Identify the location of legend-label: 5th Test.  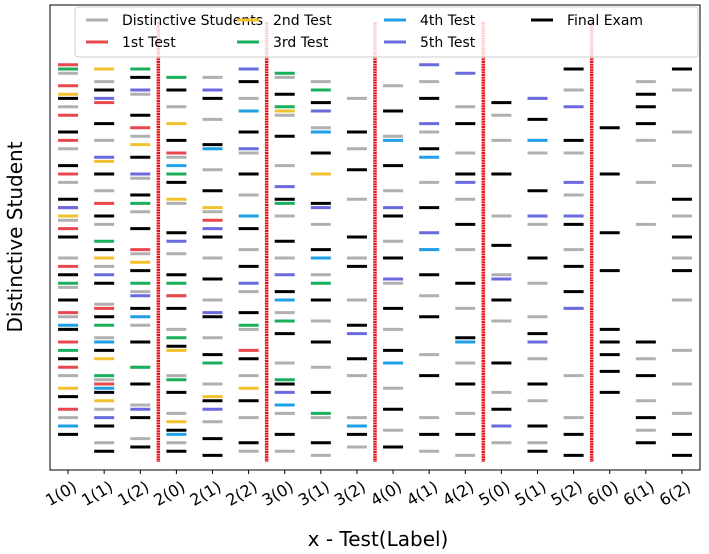
(448, 43).